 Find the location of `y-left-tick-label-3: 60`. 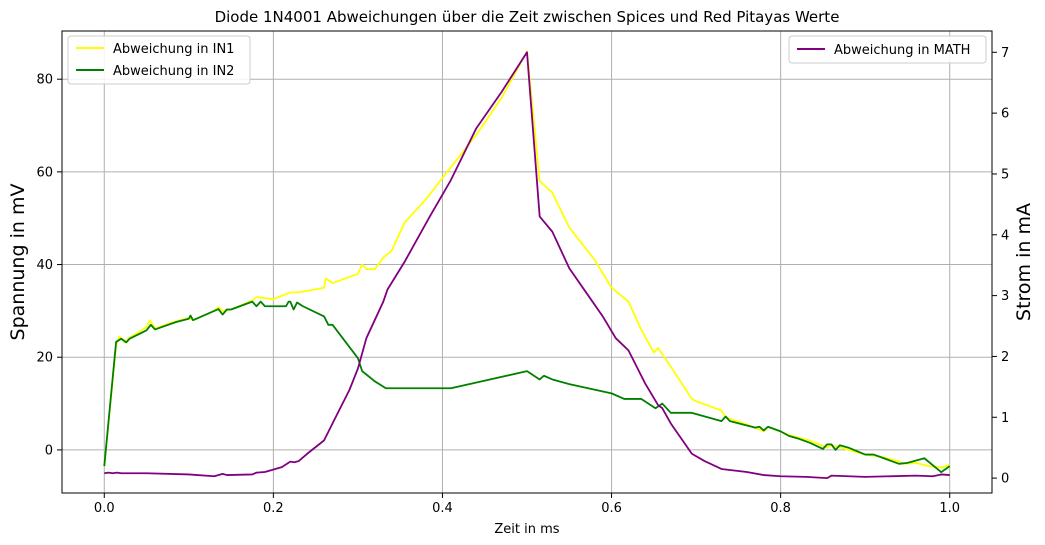

y-left-tick-label-3: 60 is located at coordinates (44, 172).